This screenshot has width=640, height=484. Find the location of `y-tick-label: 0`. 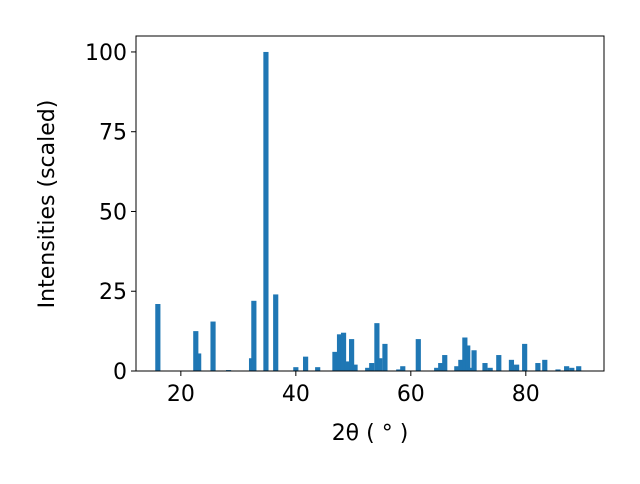

y-tick-label: 0 is located at coordinates (120, 372).